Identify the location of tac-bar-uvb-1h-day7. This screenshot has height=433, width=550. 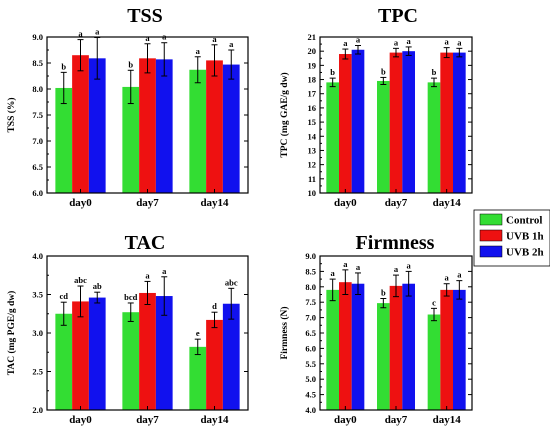
(147, 351).